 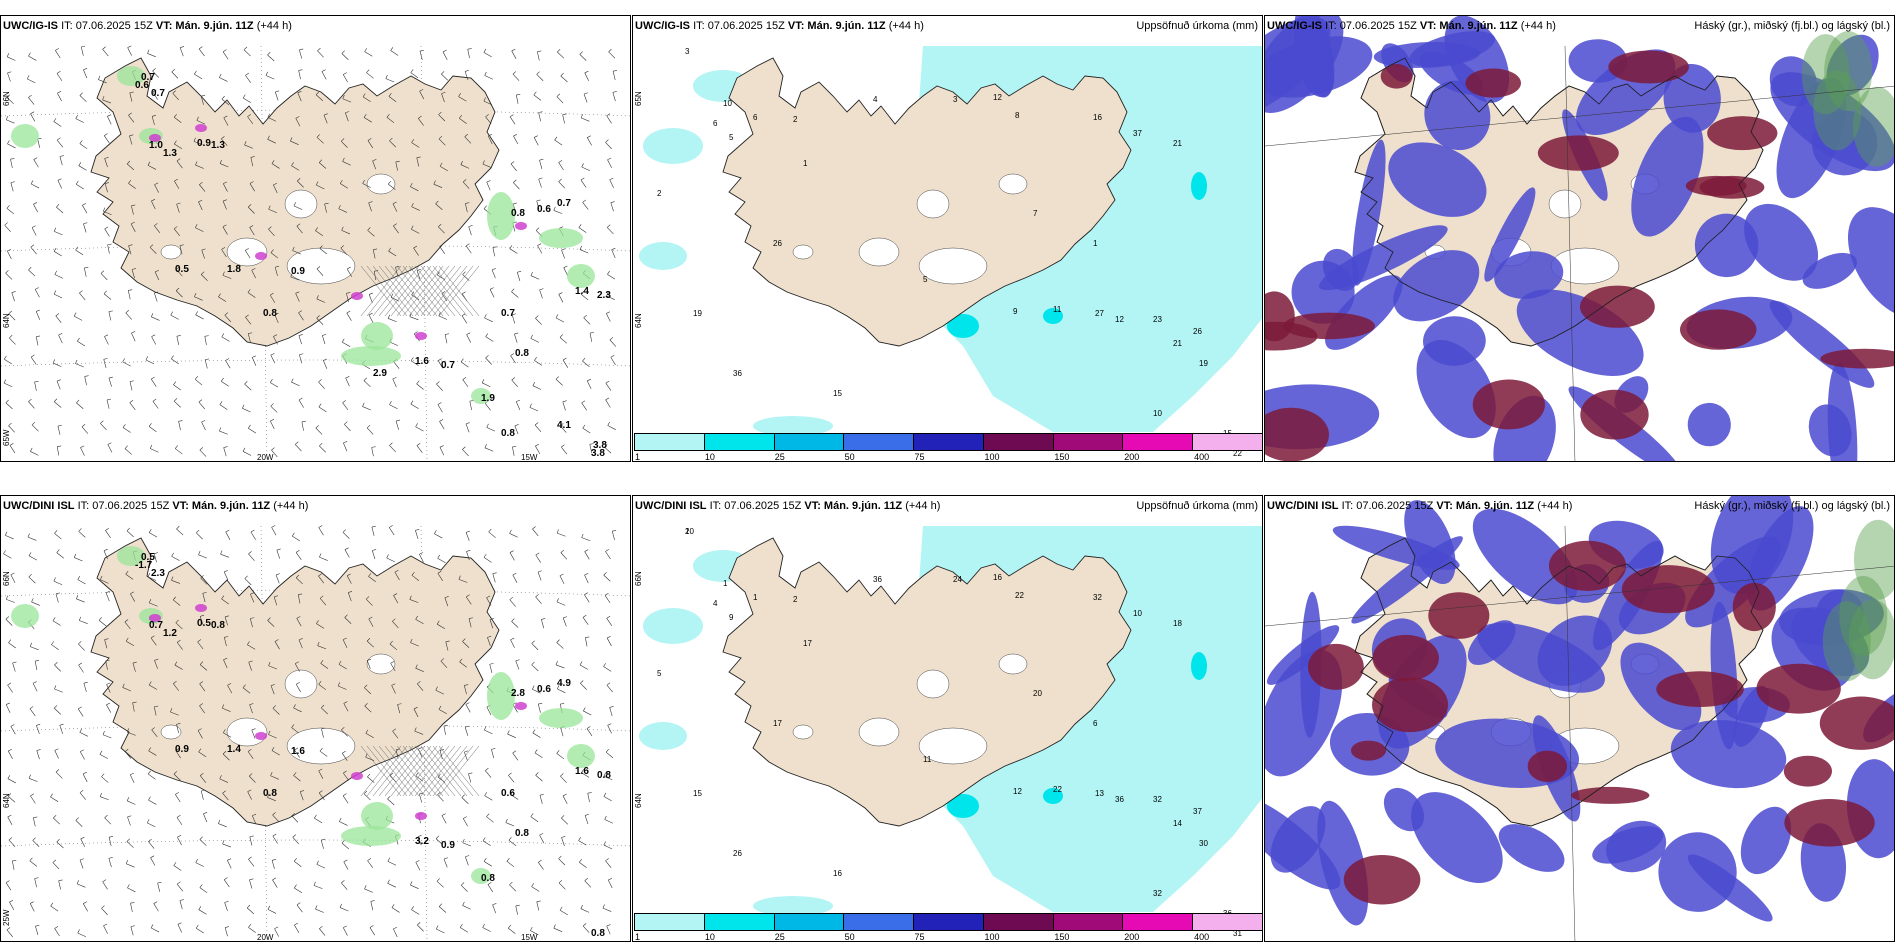 I want to click on colorbar-tick-label: 150, so click(x=1062, y=457).